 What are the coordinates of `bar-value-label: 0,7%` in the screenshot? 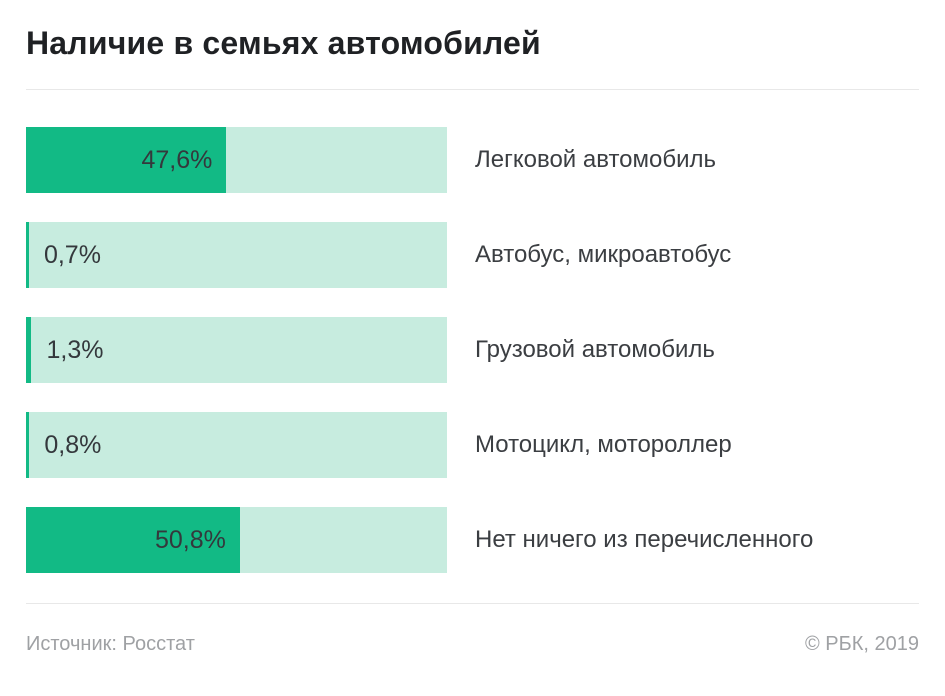 It's located at (72, 254).